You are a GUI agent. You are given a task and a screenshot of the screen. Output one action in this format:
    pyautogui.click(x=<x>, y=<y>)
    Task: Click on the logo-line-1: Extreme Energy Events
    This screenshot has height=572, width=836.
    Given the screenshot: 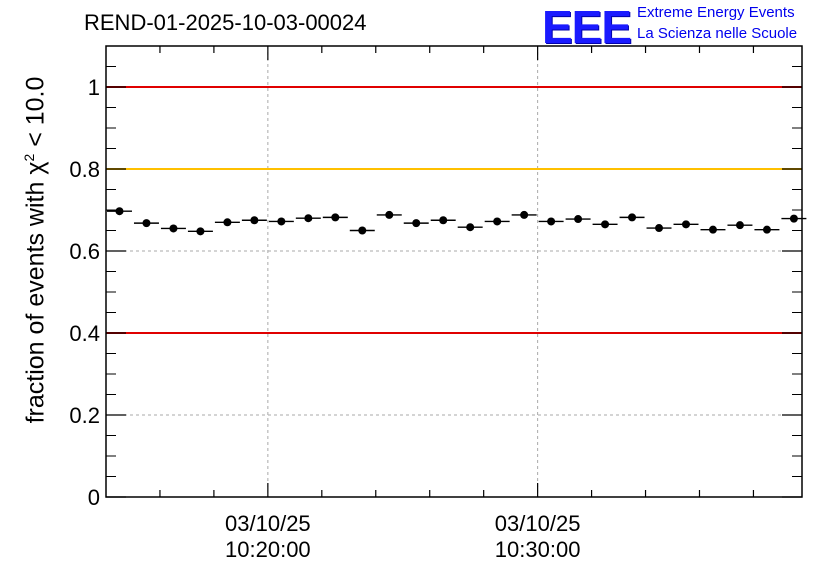 What is the action you would take?
    pyautogui.click(x=716, y=12)
    